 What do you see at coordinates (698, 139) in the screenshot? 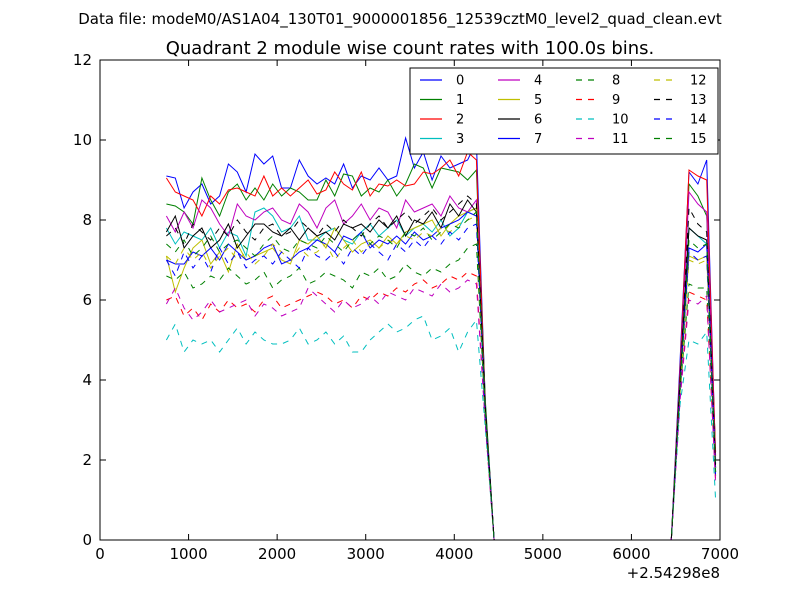
I see `legend-label-15: 15` at bounding box center [698, 139].